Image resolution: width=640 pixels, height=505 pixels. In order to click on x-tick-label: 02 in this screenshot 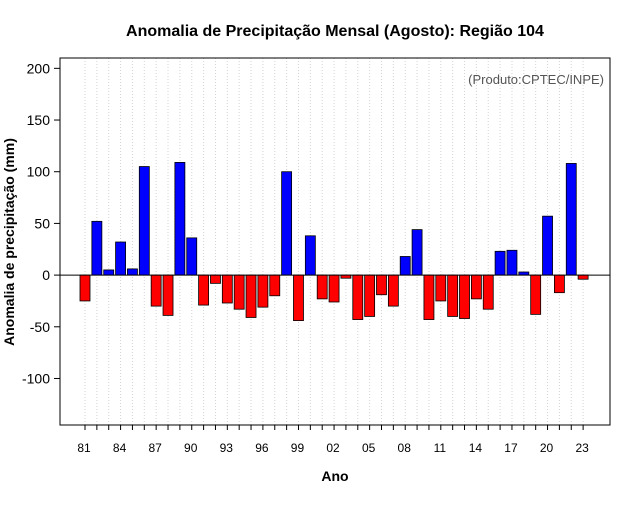, I will do `click(333, 448)`.